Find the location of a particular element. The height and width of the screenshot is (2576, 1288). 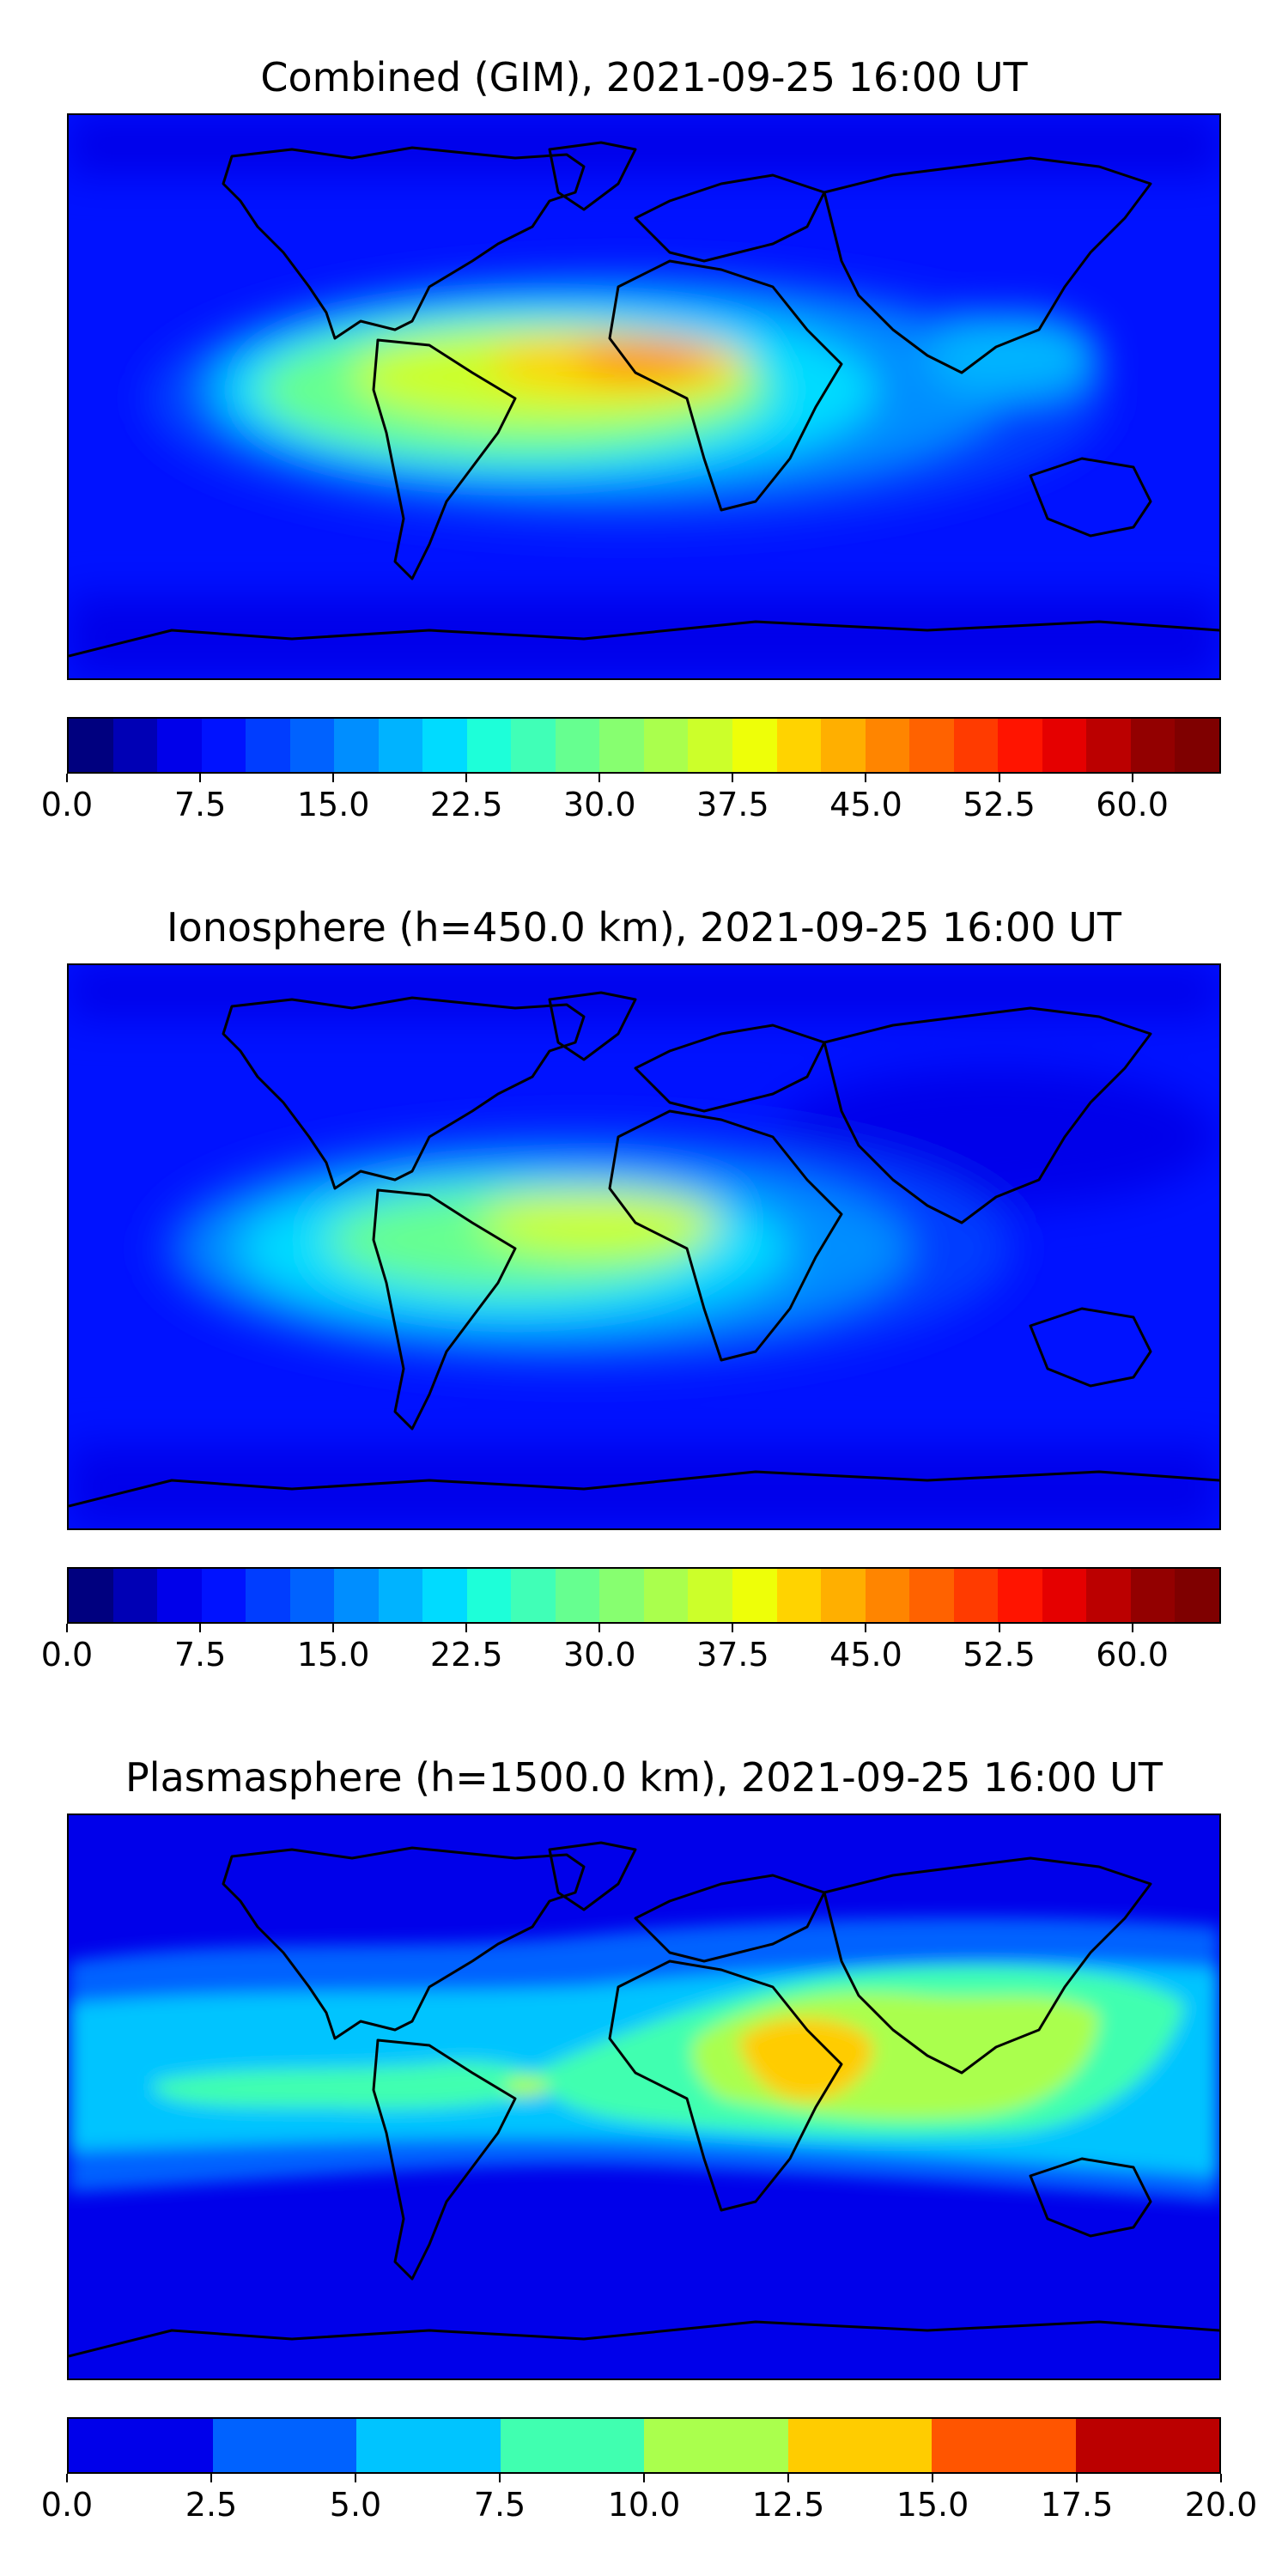

colorbar-ticks-plasmasphere: 0.0 2.5 5.0 7.5 10.0 12.5 15.0 17.5 20.0 is located at coordinates (649, 2500).